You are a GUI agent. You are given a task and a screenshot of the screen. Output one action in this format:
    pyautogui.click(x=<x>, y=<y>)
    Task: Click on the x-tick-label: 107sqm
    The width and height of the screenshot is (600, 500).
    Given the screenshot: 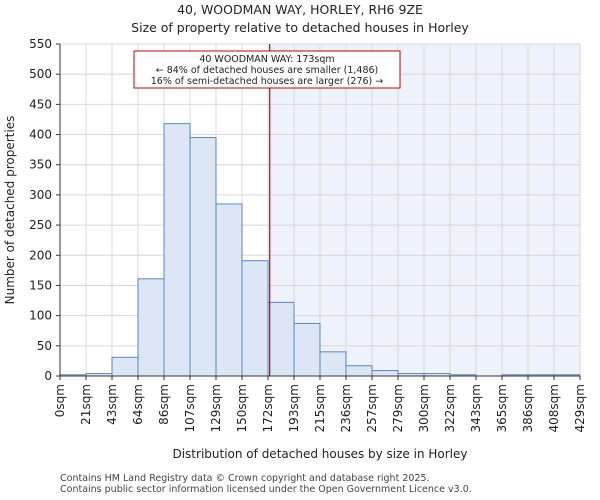 What is the action you would take?
    pyautogui.click(x=190, y=408)
    